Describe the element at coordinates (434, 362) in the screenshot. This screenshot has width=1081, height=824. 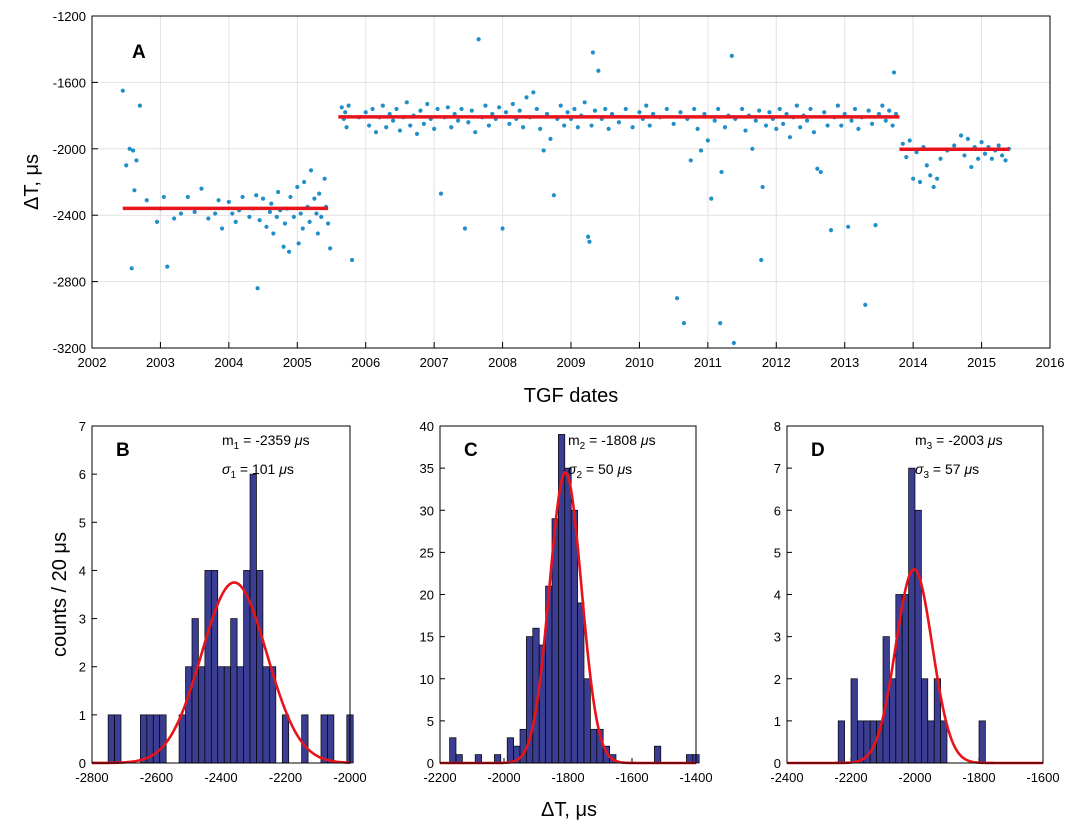
I see `x-tick-label: 2007` at that location.